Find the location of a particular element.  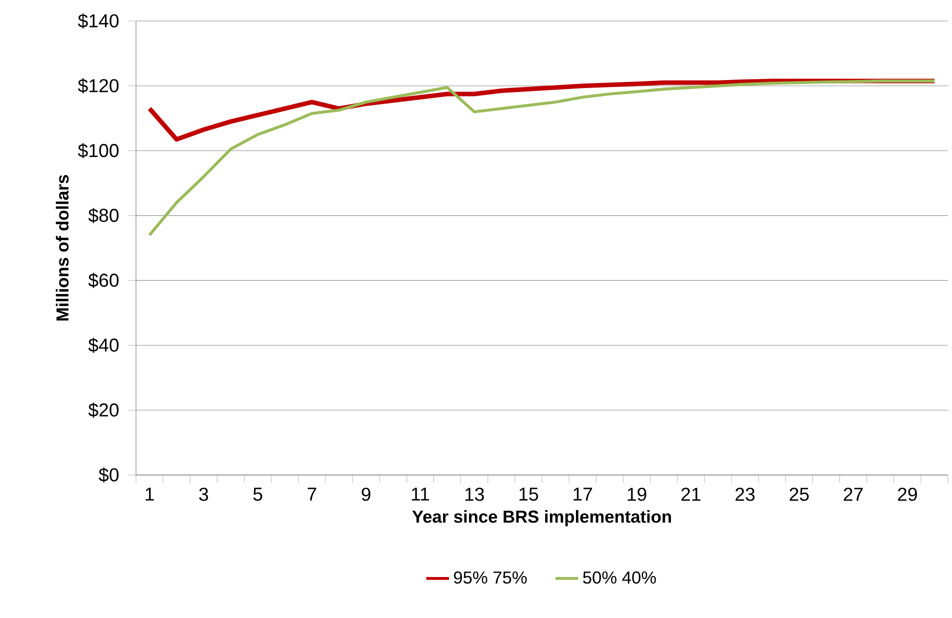

x-tick-label: 3 is located at coordinates (203, 494).